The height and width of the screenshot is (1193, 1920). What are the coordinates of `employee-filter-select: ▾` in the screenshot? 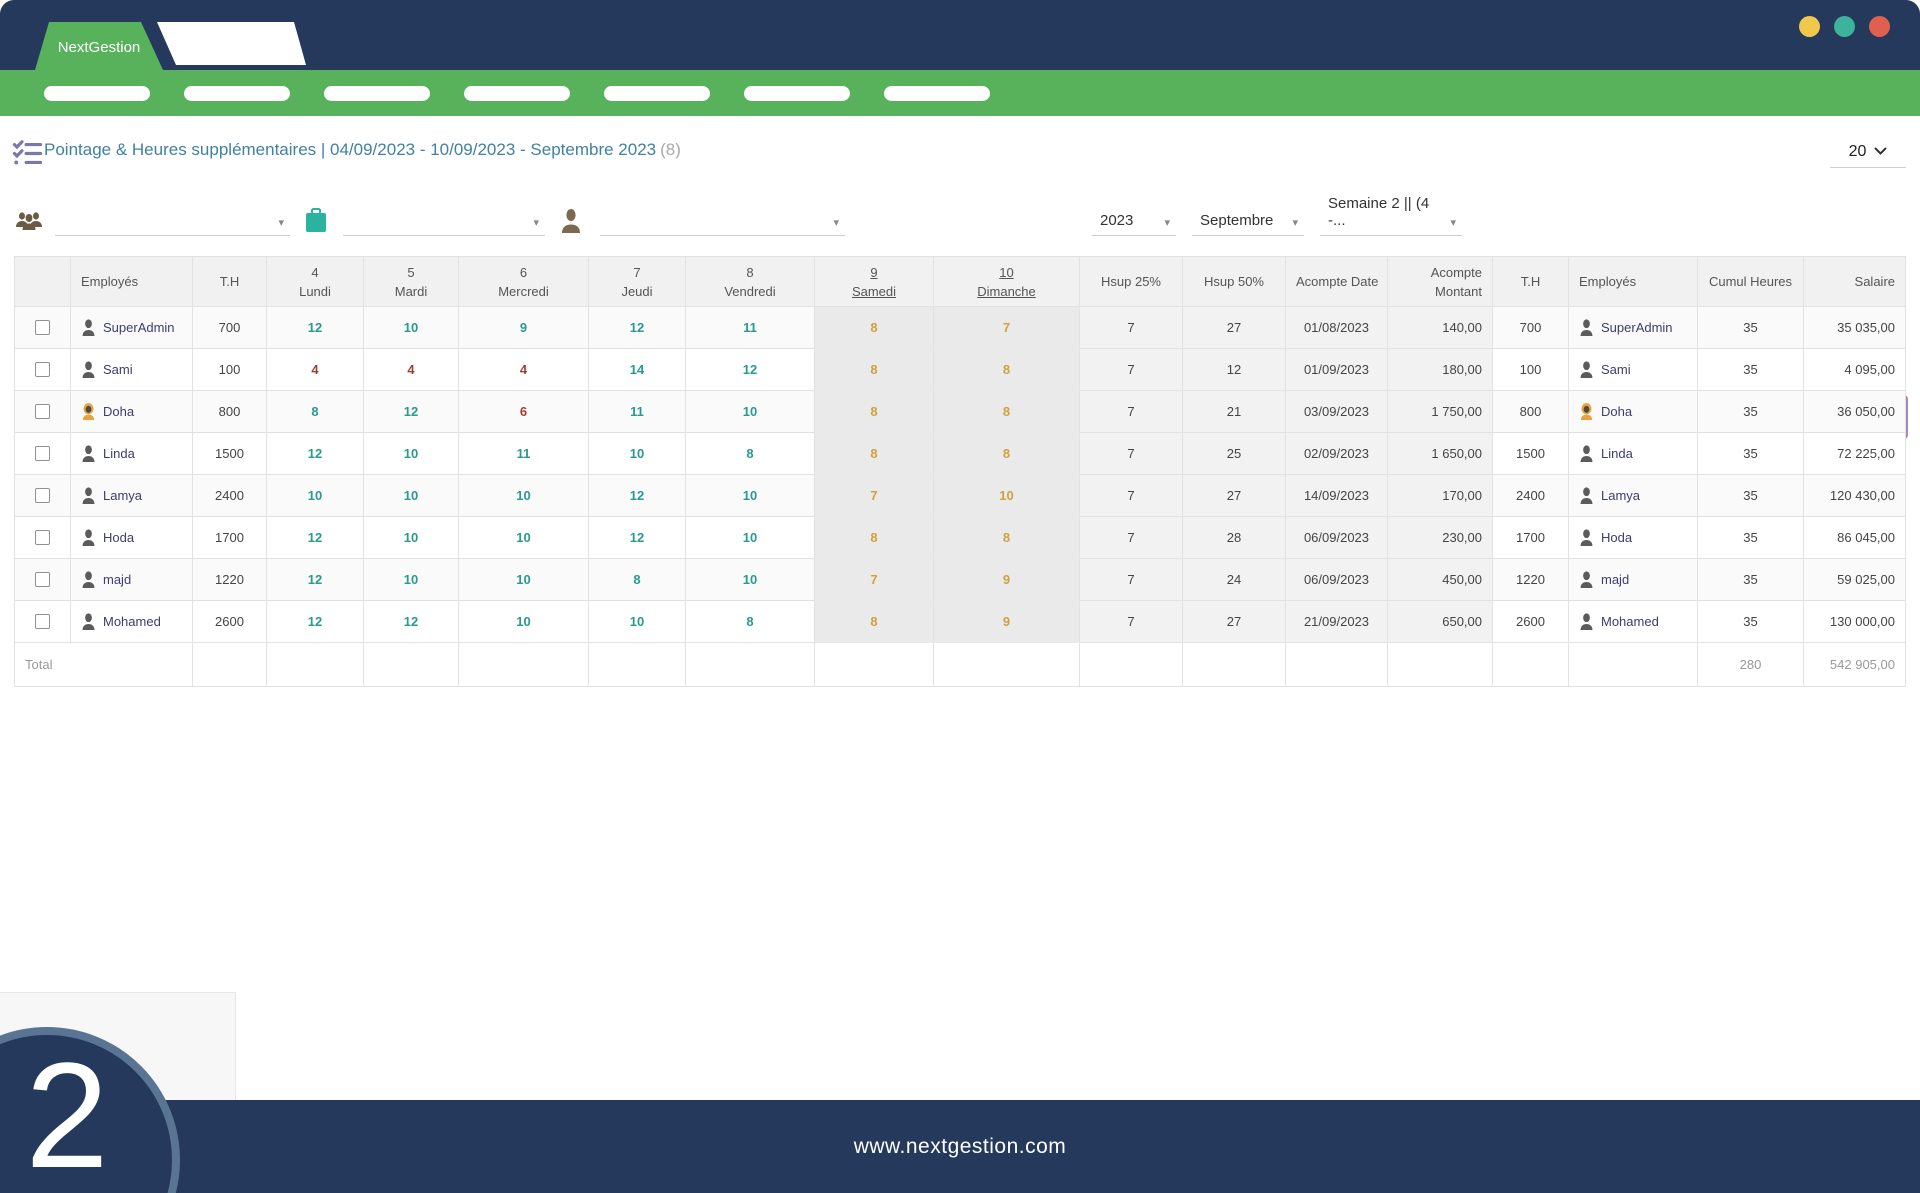 It's located at (722, 220).